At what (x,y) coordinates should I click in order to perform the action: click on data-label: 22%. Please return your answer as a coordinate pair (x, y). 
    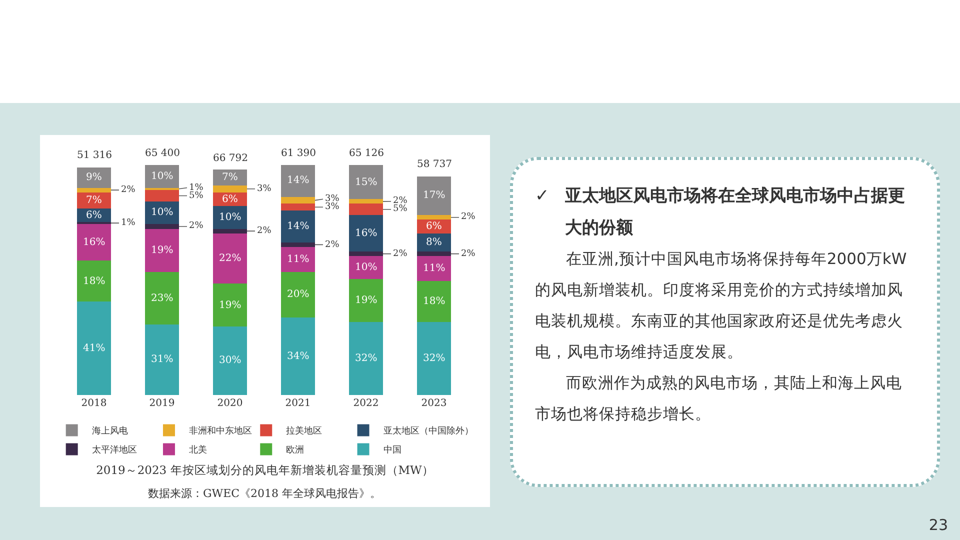
    Looking at the image, I should click on (230, 258).